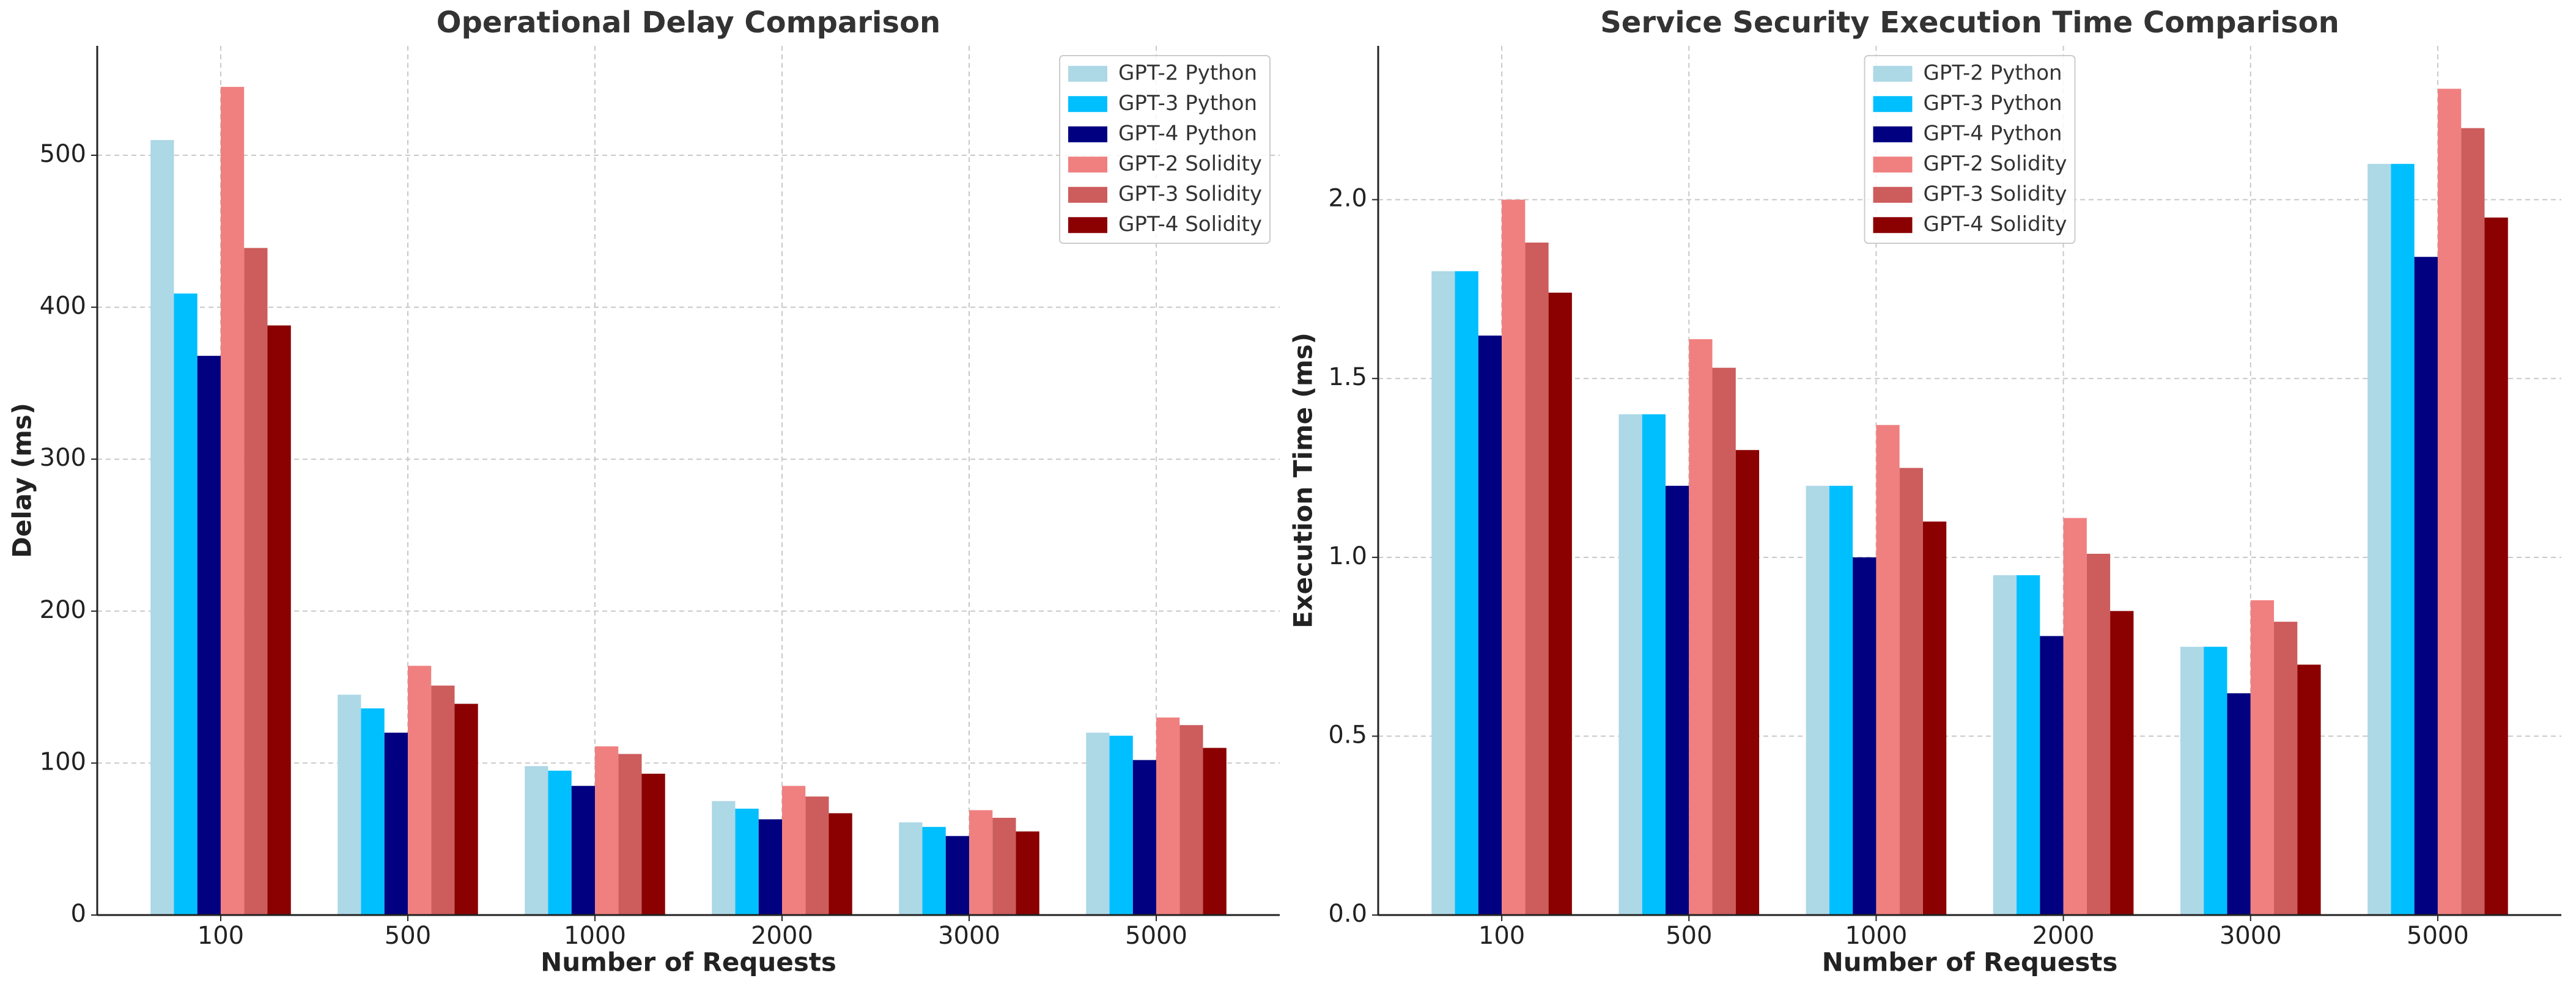  What do you see at coordinates (78, 914) in the screenshot?
I see `y-tick-label: 0` at bounding box center [78, 914].